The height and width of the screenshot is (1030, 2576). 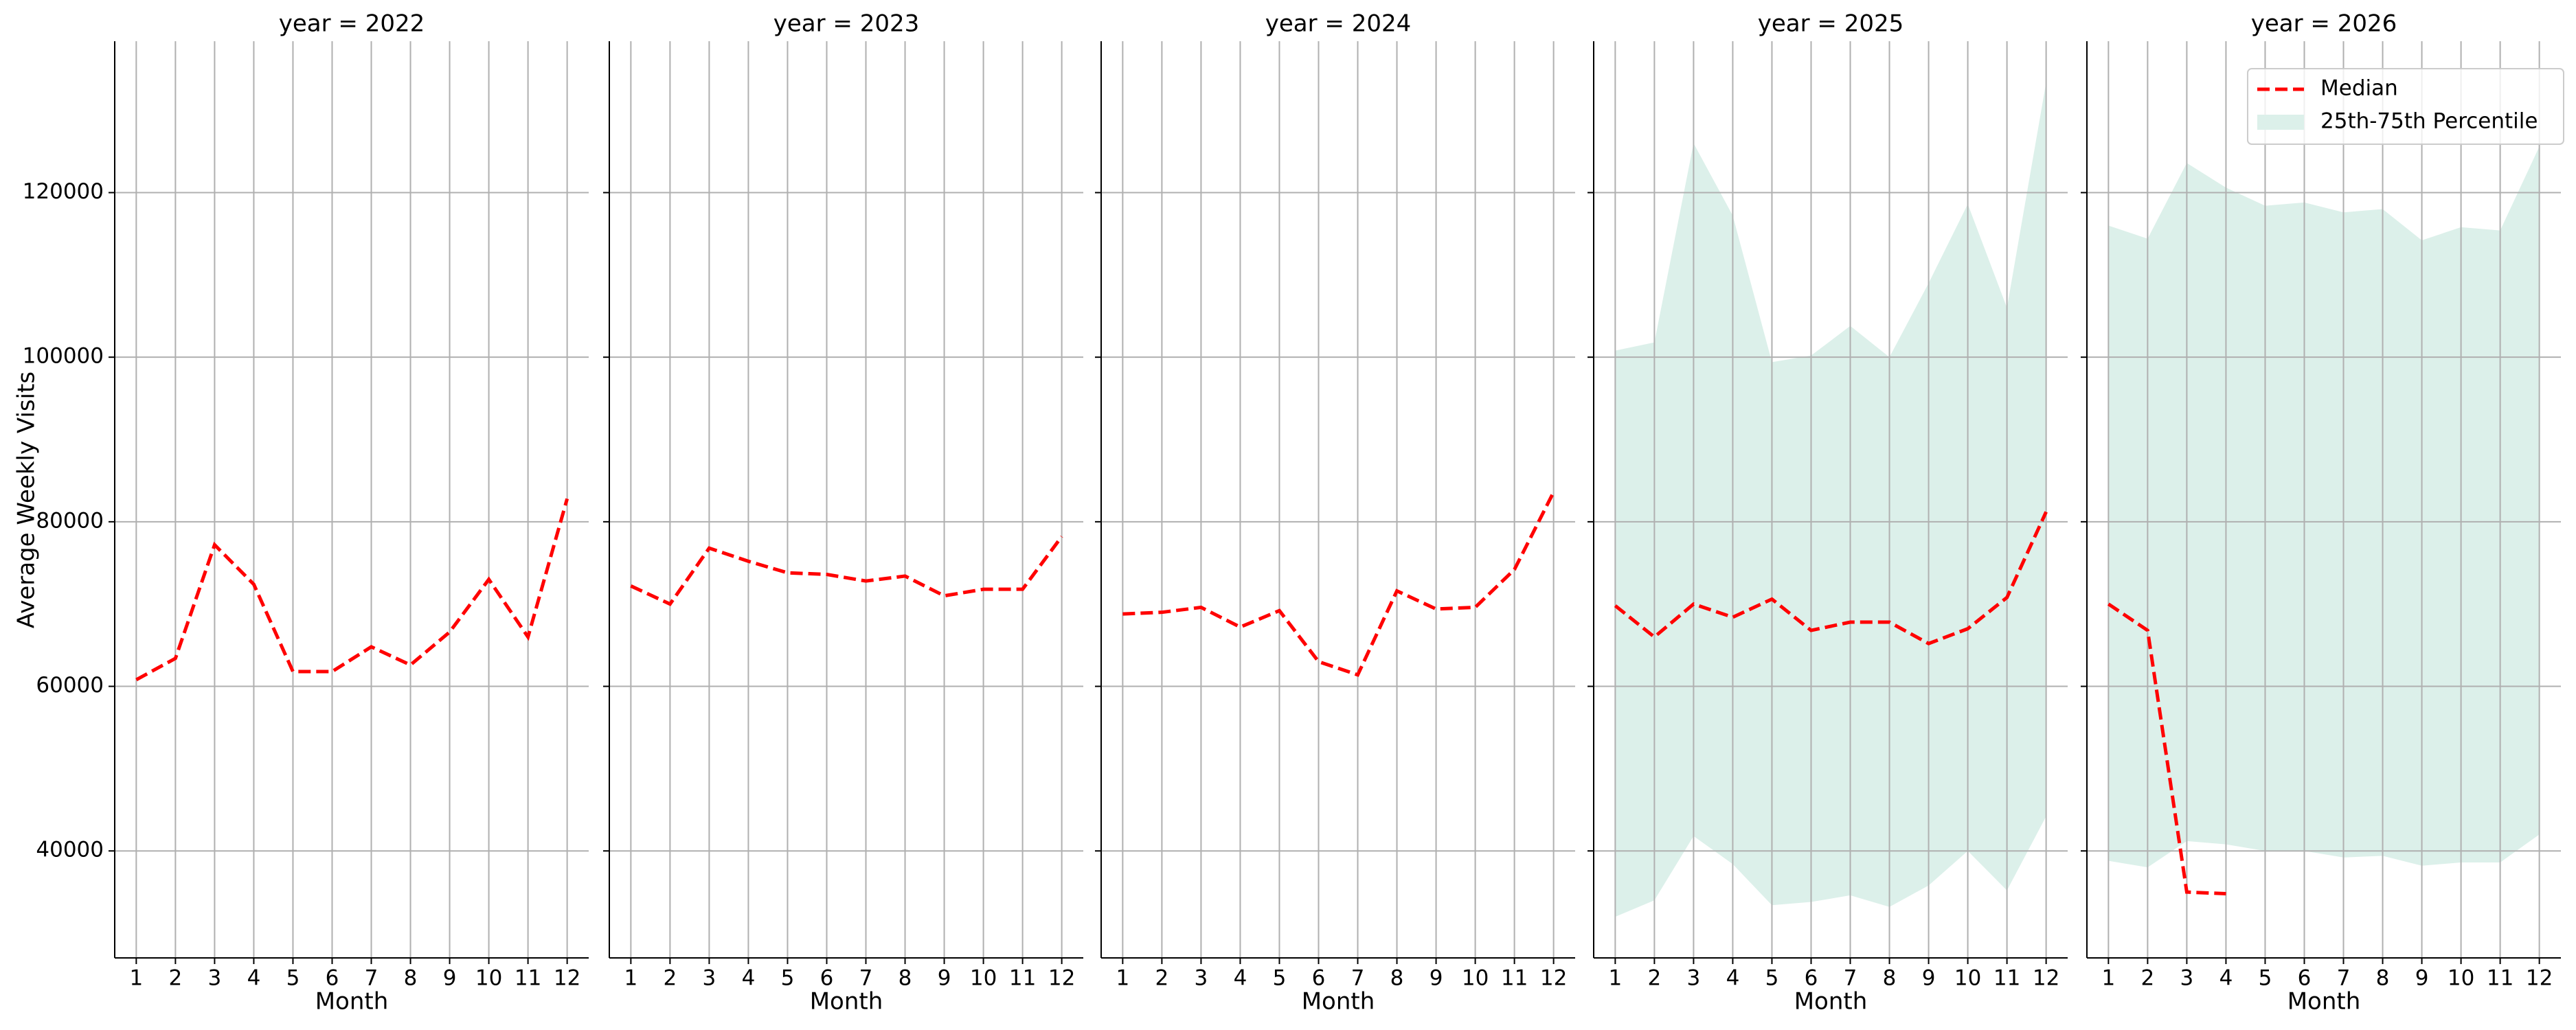 I want to click on legend-frame, so click(x=2405, y=106).